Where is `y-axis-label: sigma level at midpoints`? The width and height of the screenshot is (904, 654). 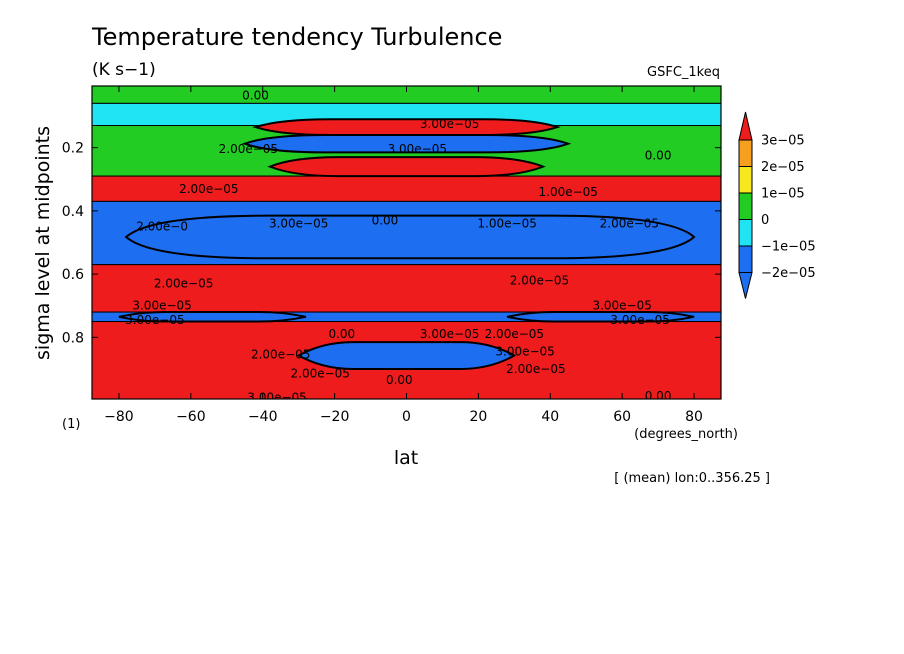 y-axis-label: sigma level at midpoints is located at coordinates (43, 243).